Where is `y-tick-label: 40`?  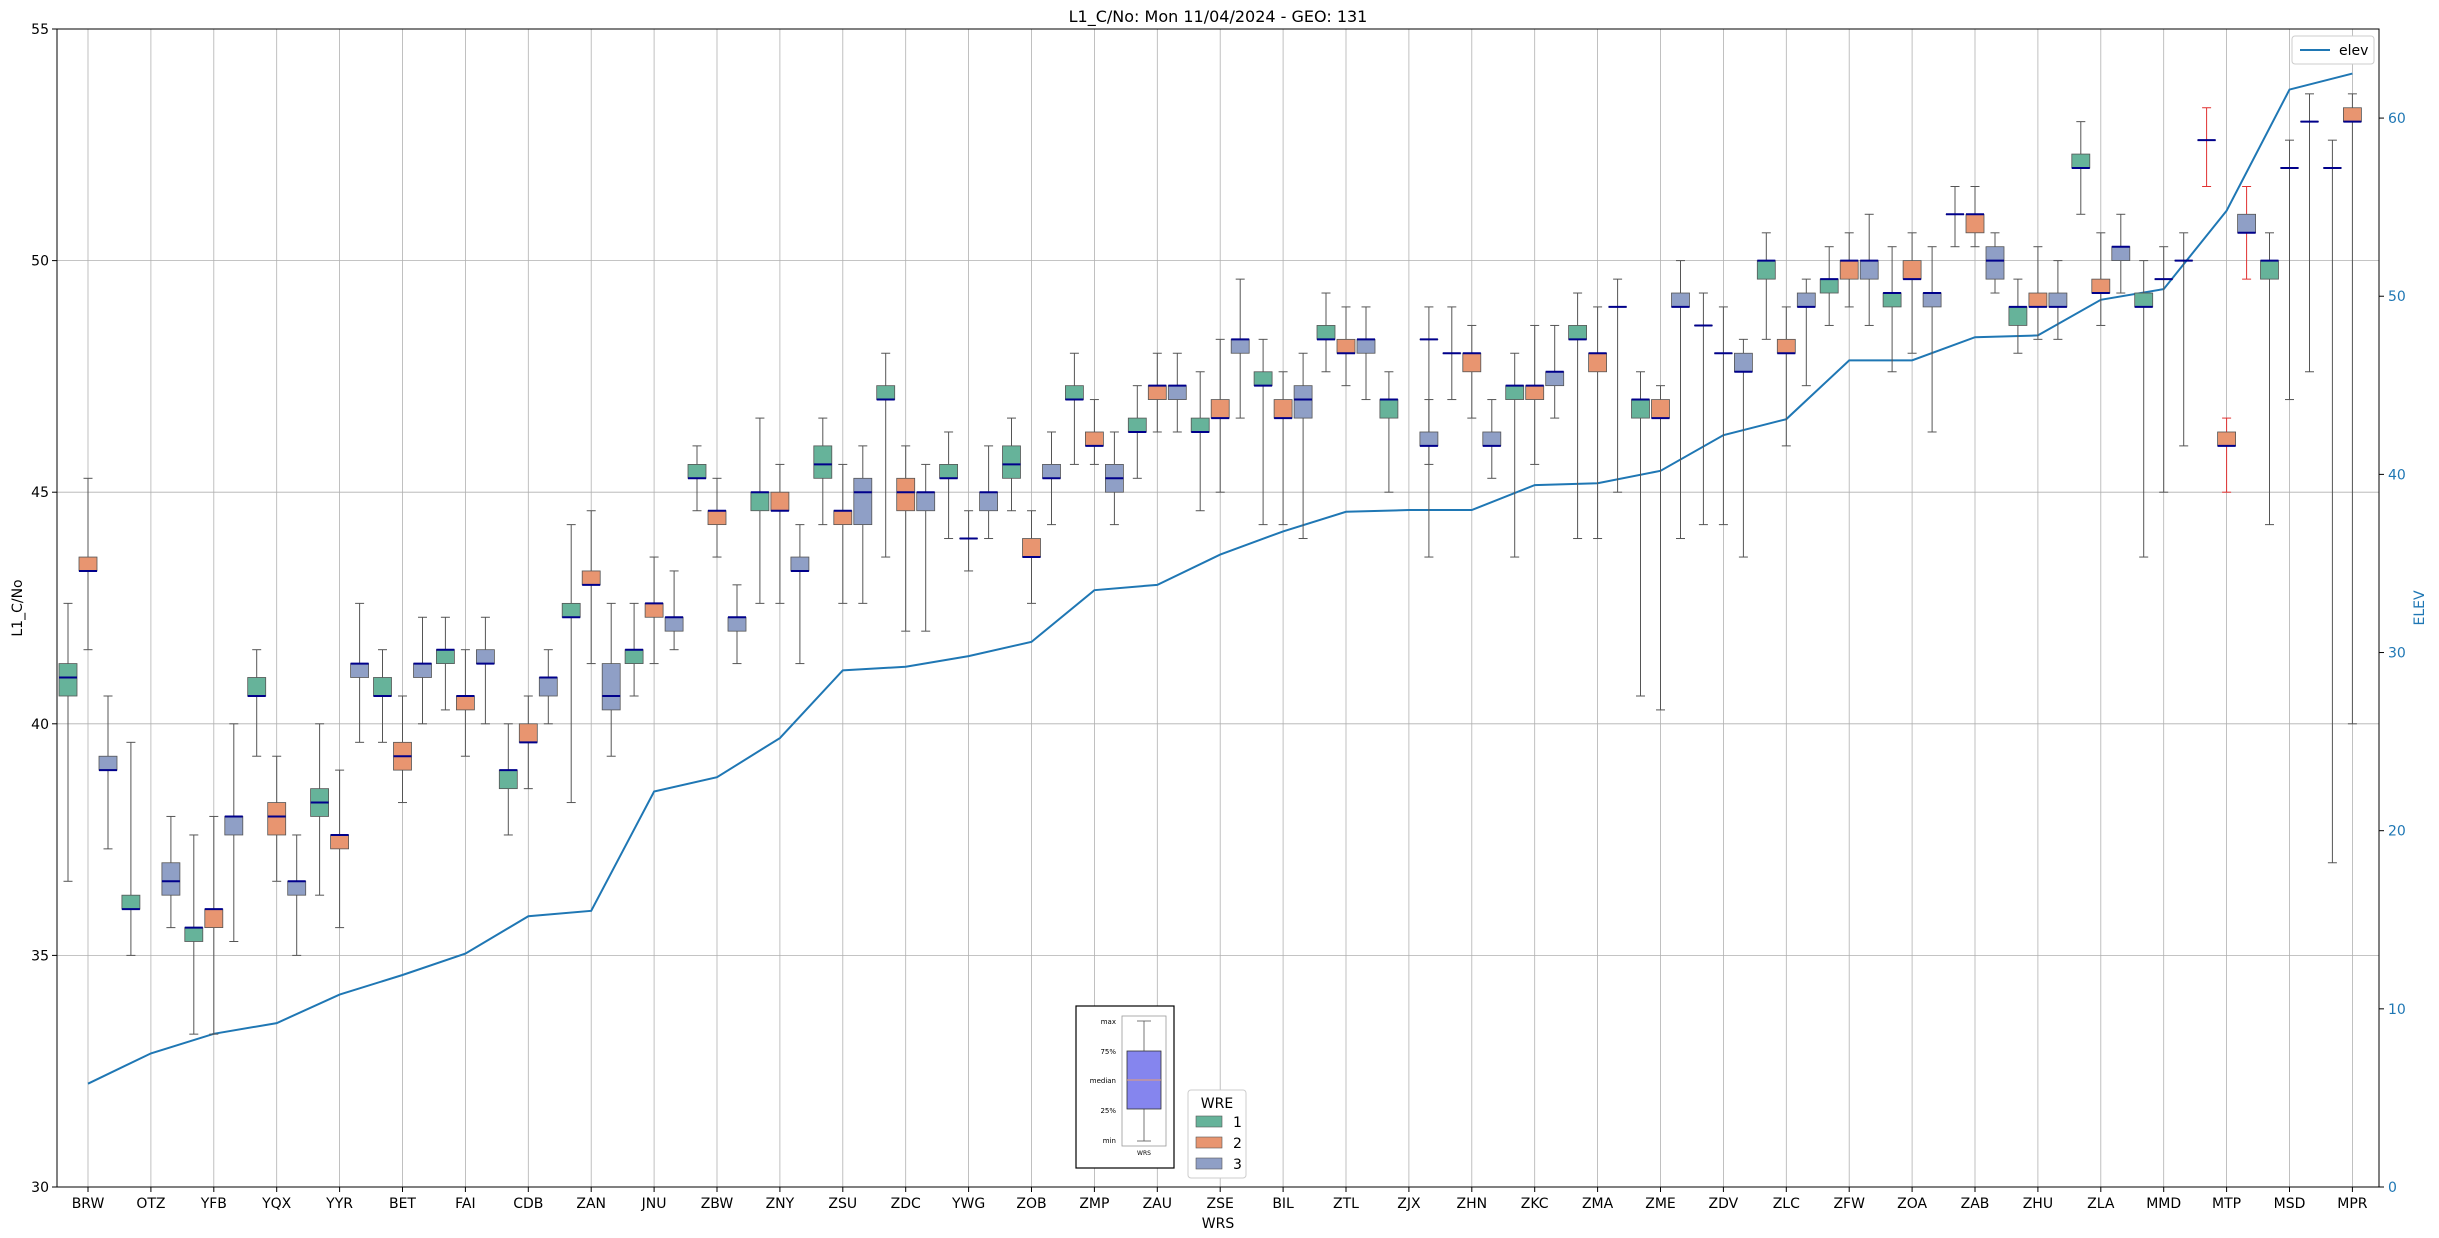 y-tick-label: 40 is located at coordinates (40, 725).